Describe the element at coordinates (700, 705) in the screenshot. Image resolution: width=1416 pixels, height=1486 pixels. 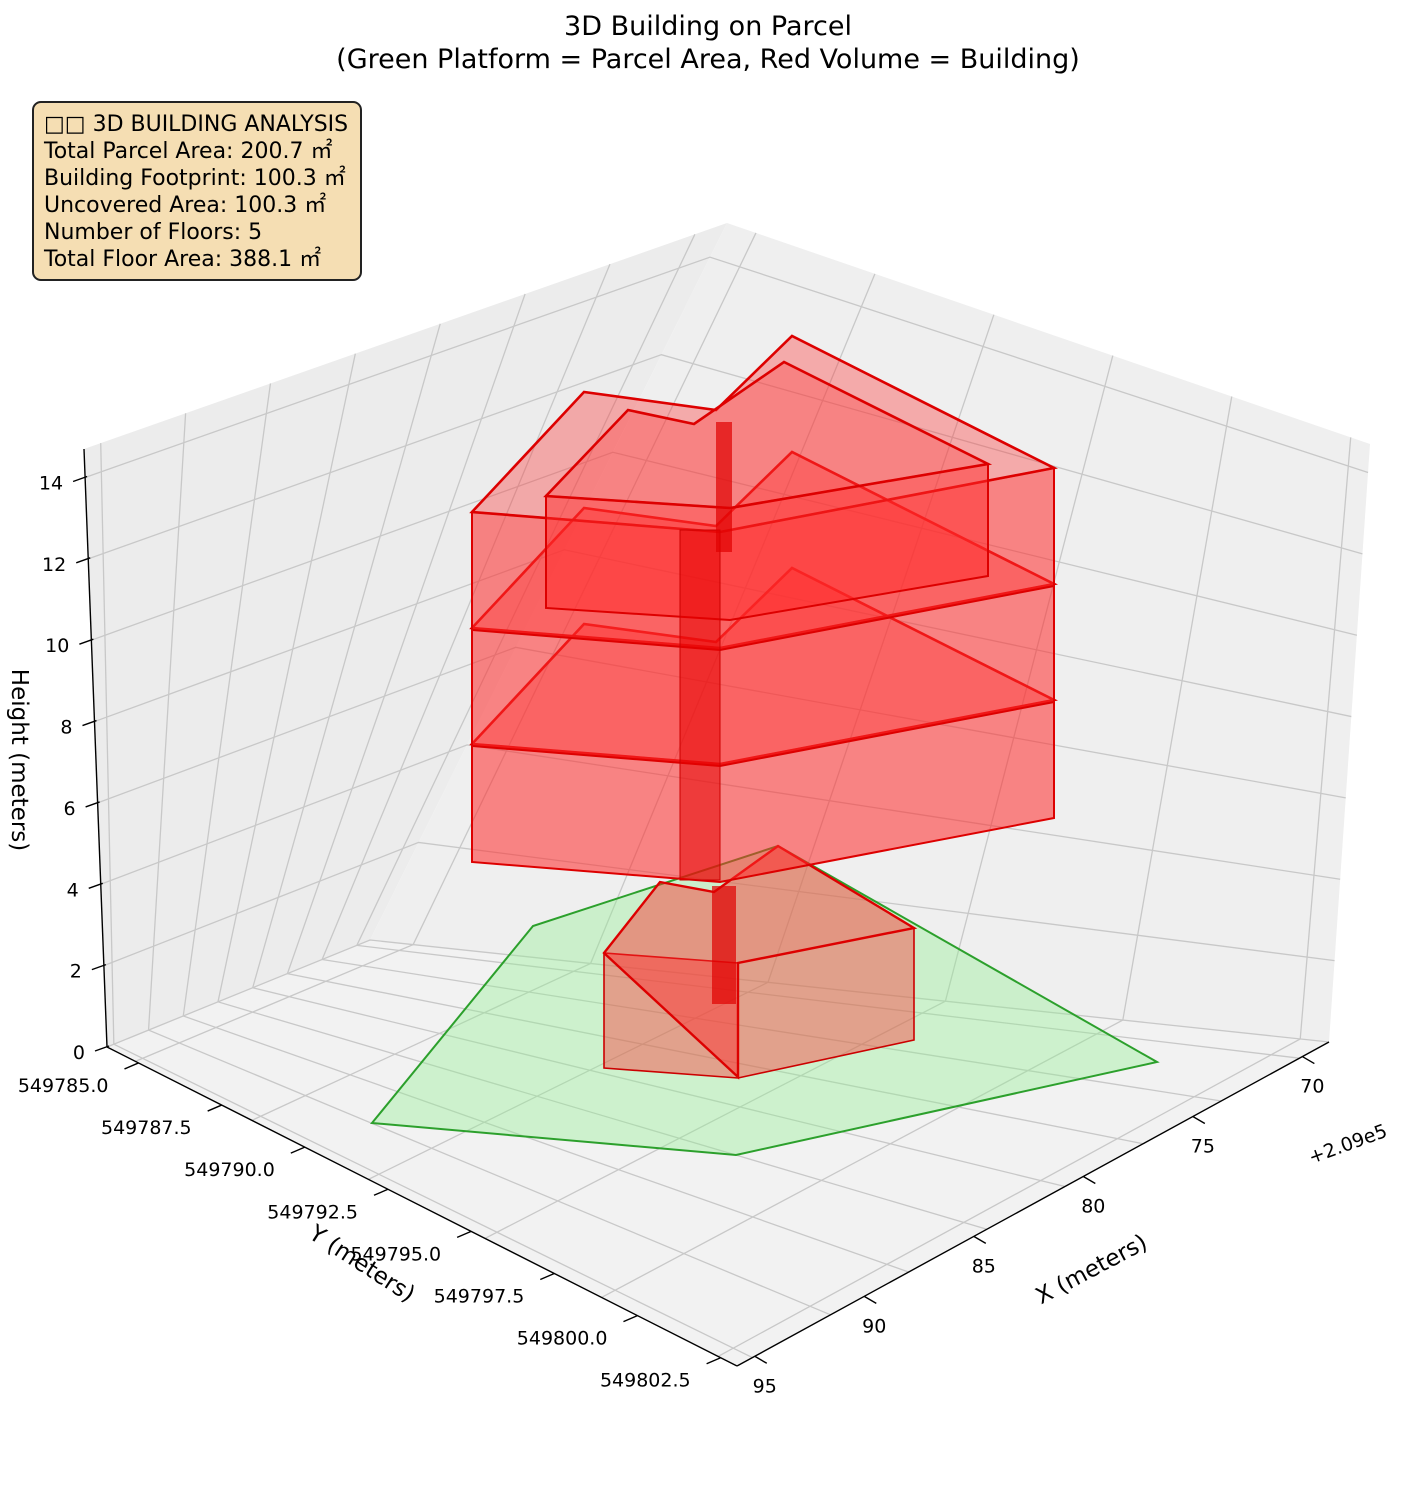
I see `core-shaft` at that location.